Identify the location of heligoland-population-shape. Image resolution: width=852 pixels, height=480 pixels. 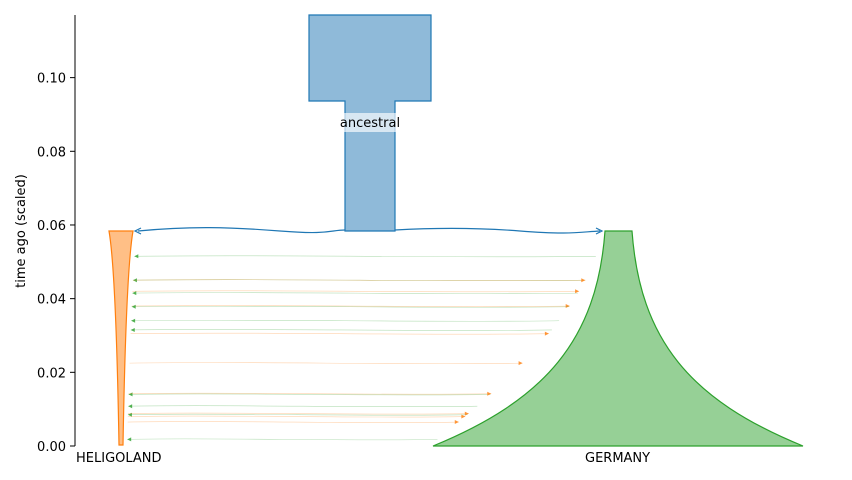
(121, 338).